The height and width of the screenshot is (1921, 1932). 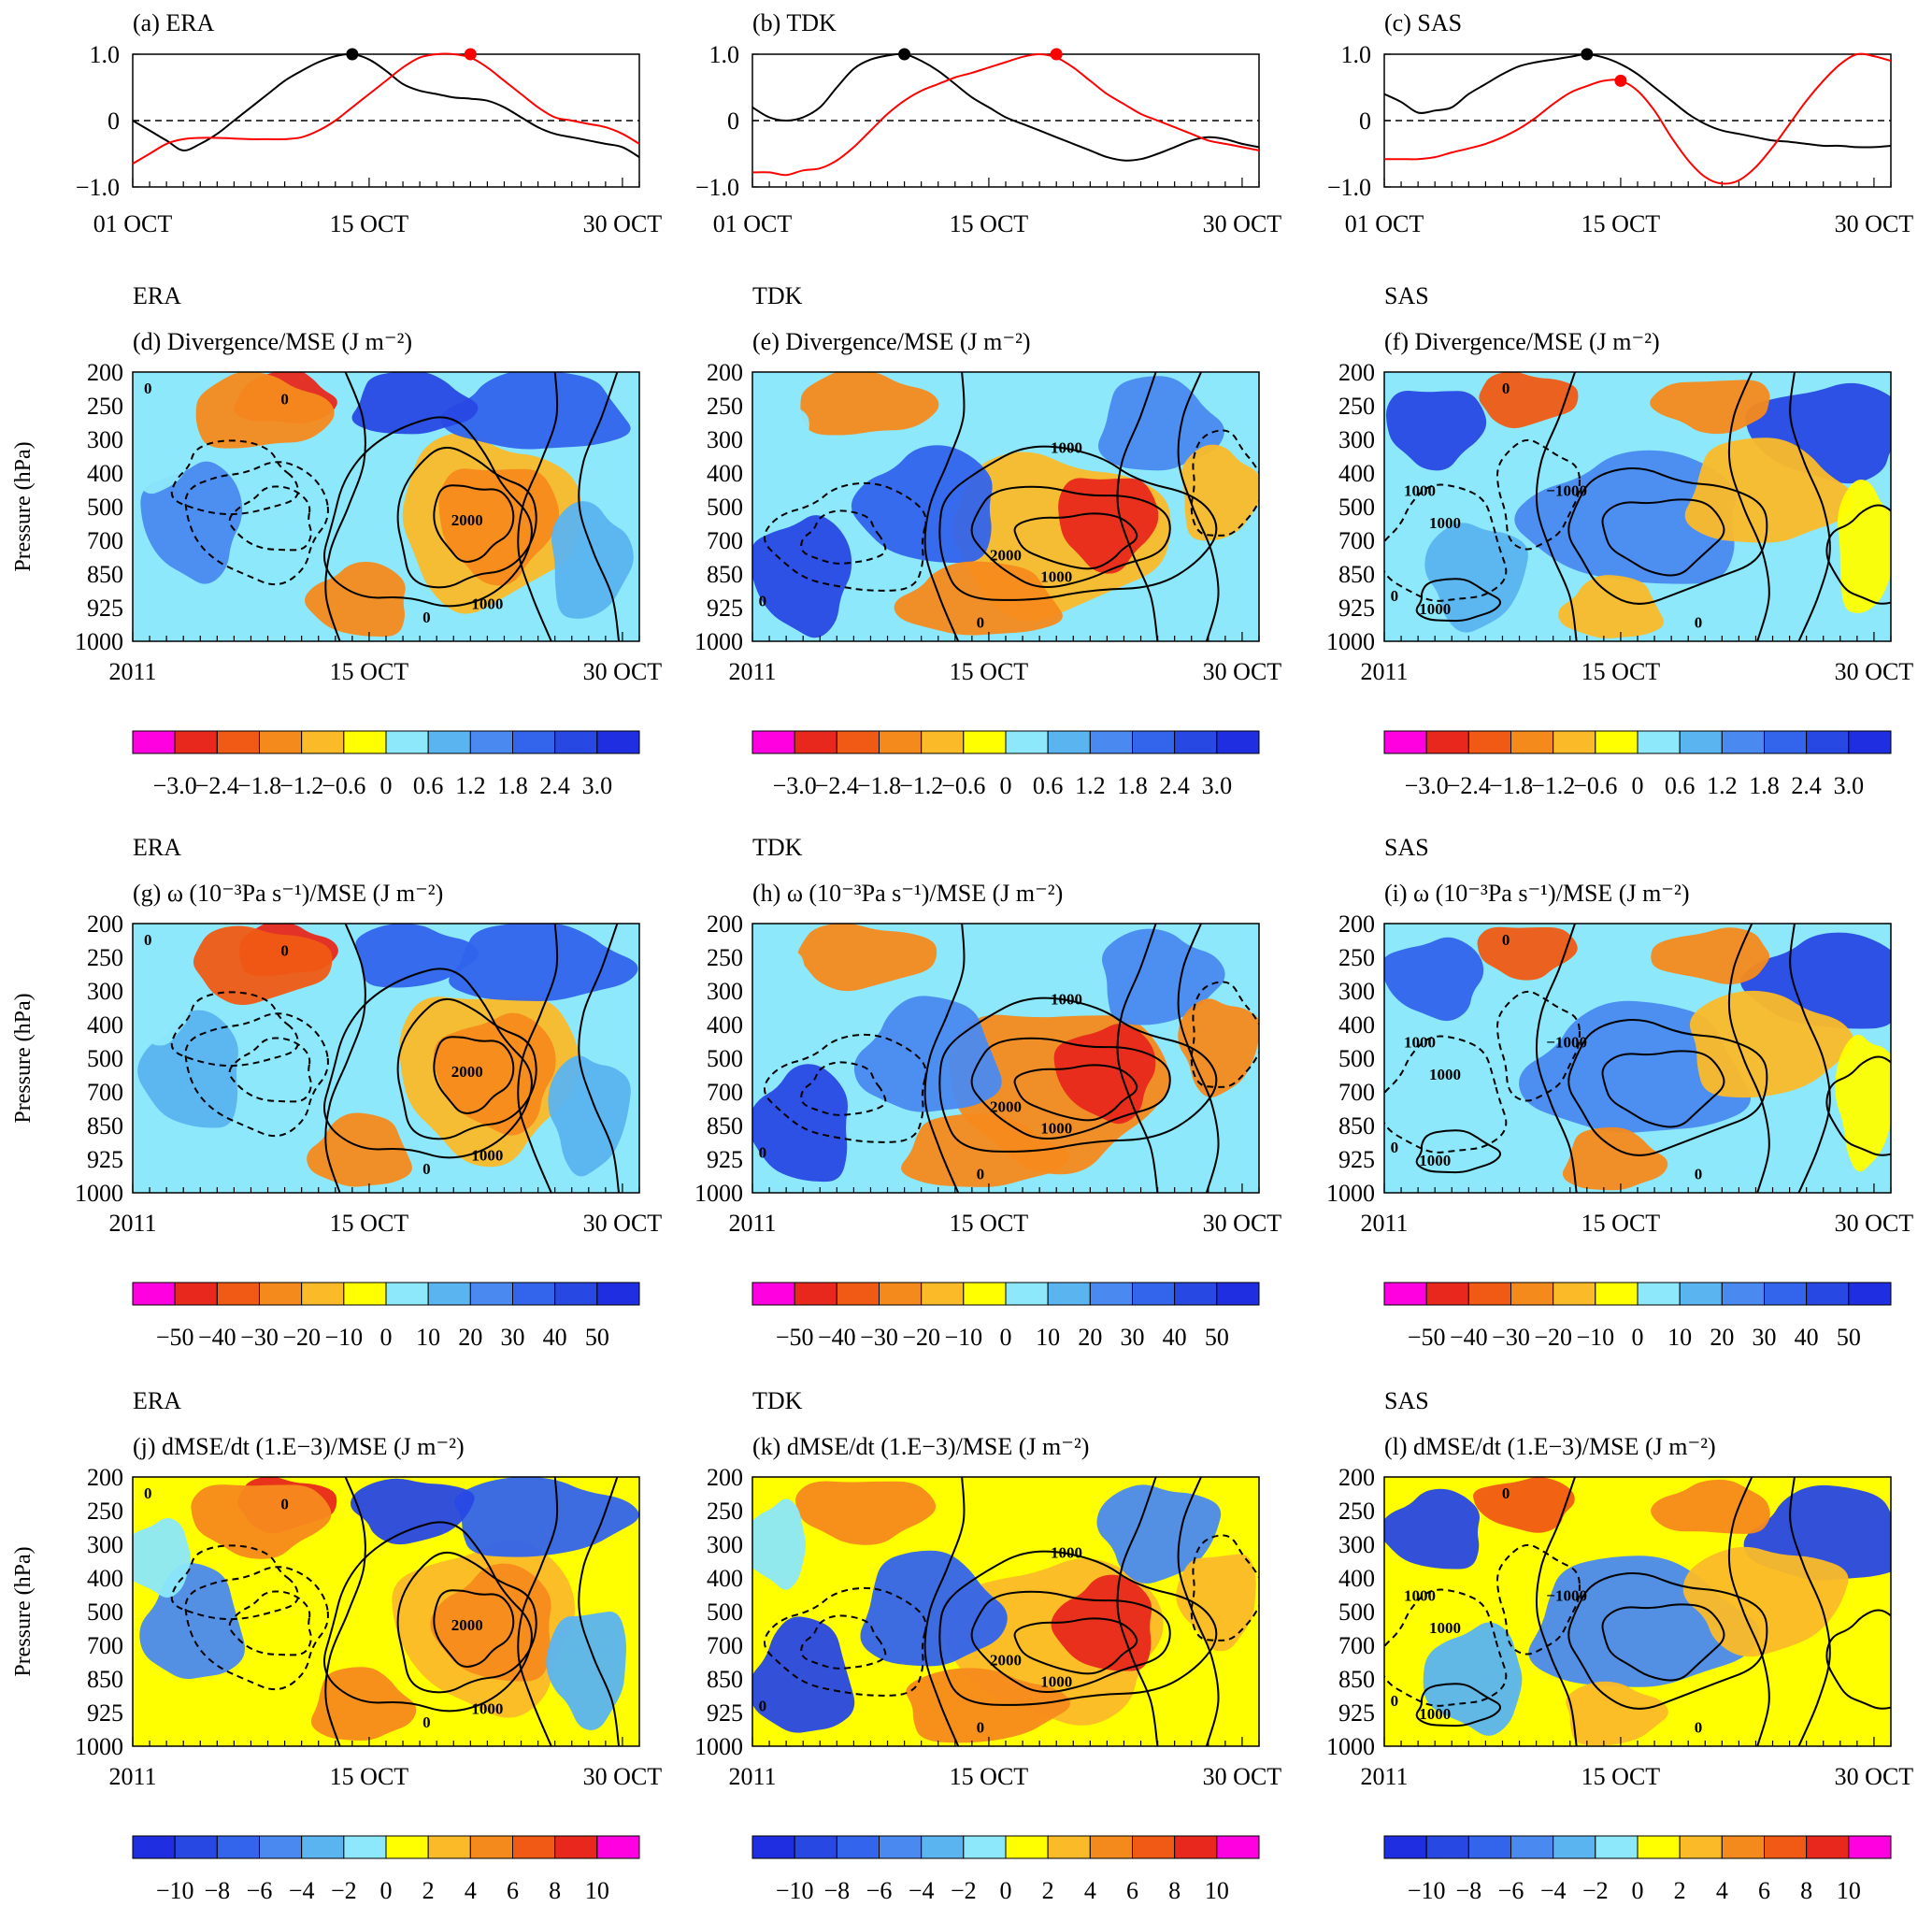 I want to click on colorbar-label: 20, so click(x=1090, y=1337).